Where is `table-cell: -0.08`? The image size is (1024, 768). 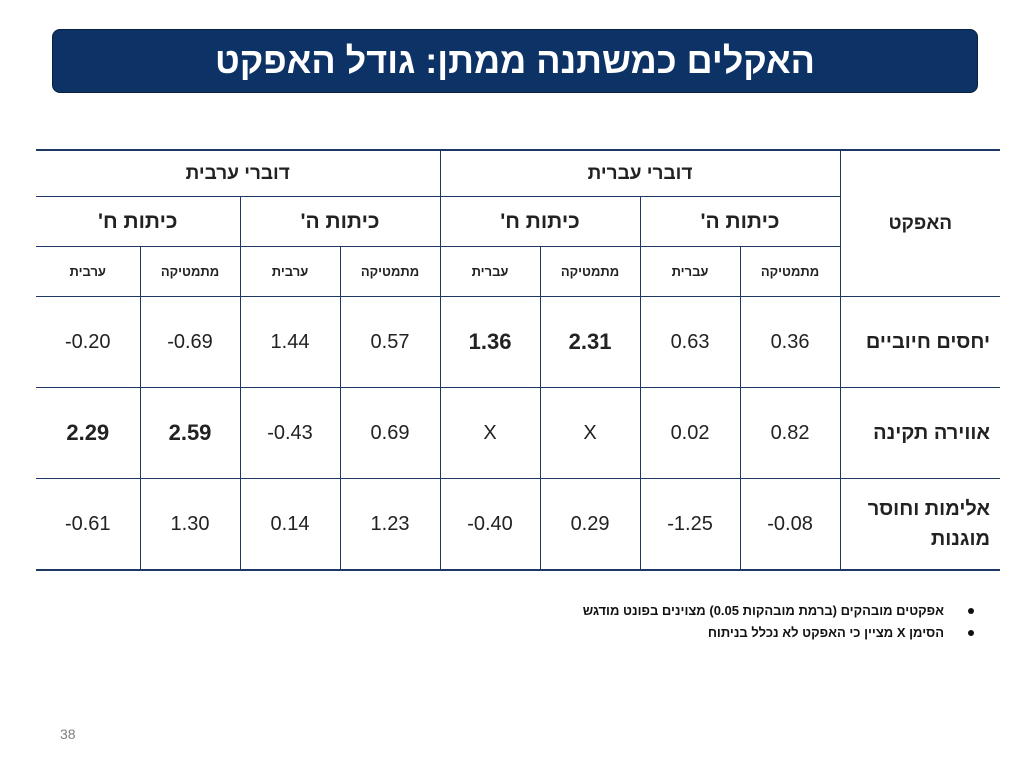 table-cell: -0.08 is located at coordinates (790, 524).